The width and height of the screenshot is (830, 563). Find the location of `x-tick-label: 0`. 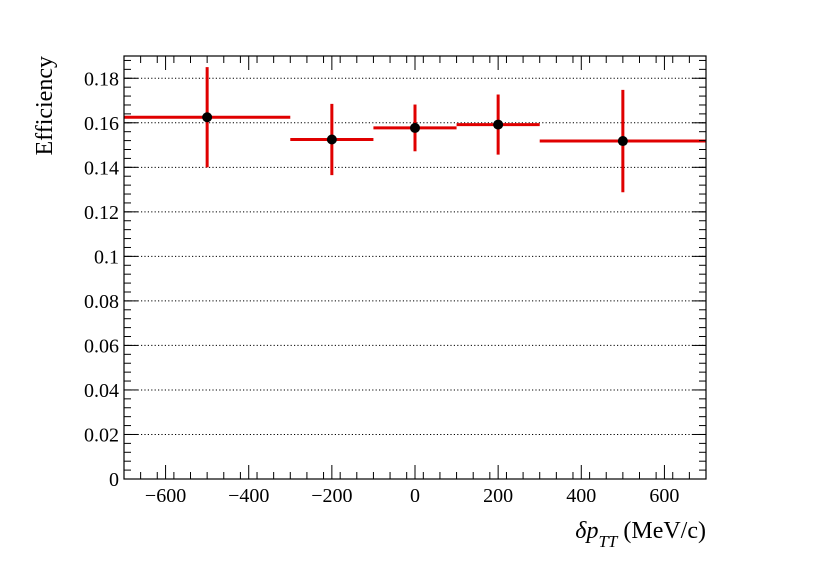

x-tick-label: 0 is located at coordinates (415, 496).